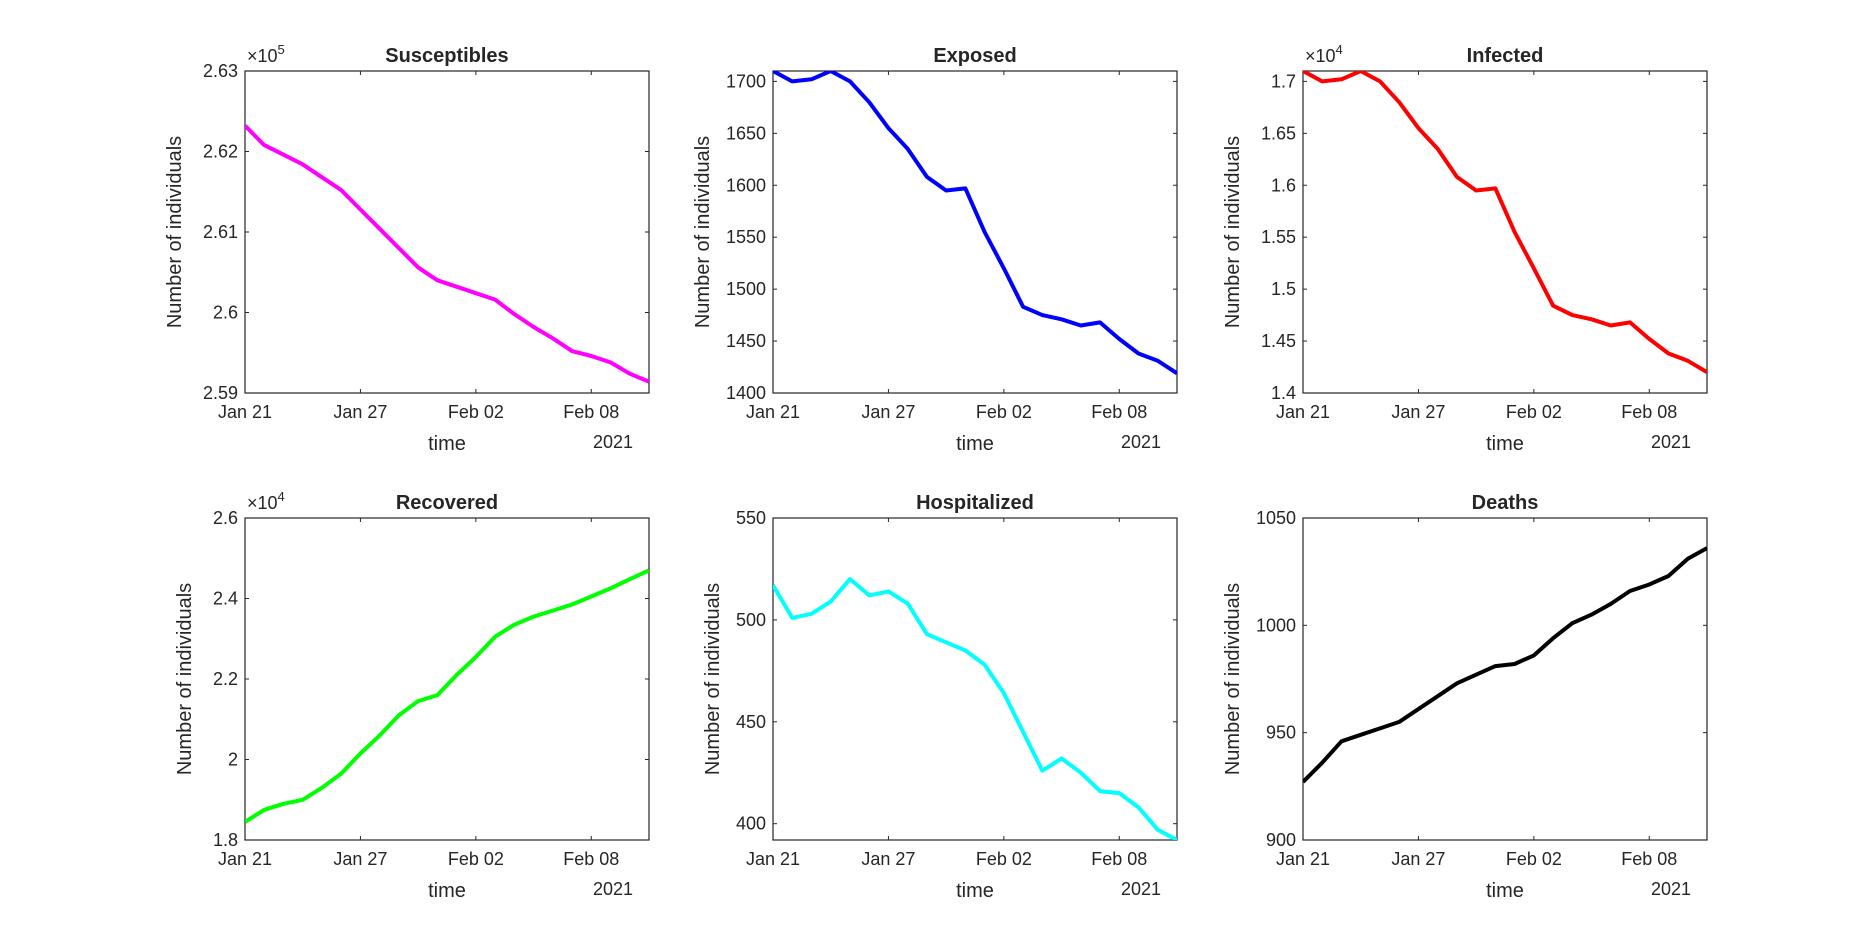 This screenshot has width=1875, height=938. I want to click on y-tick-label: 1.65, so click(1278, 133).